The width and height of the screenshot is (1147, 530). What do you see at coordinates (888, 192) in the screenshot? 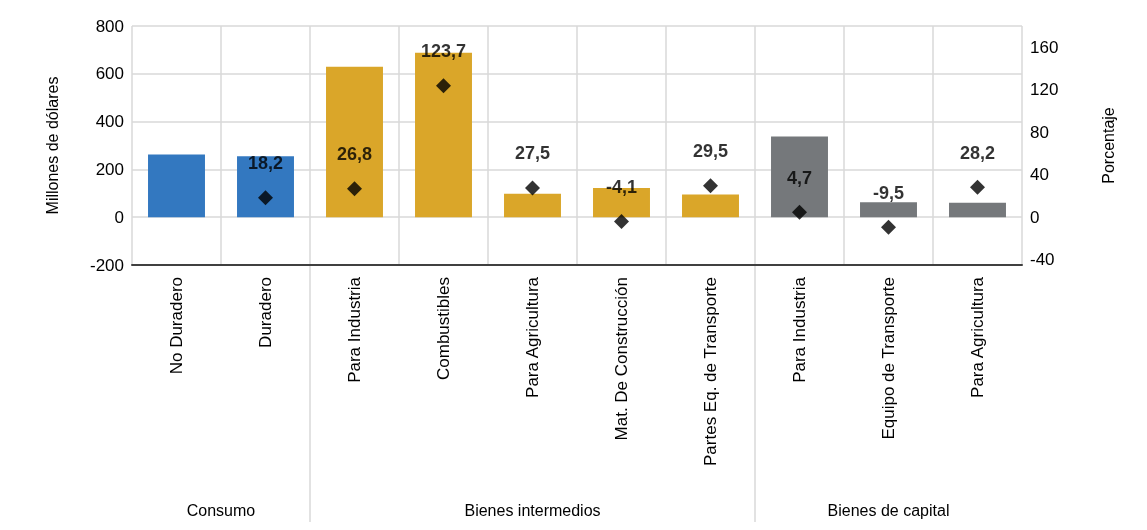
I see `data-label: -9,5` at bounding box center [888, 192].